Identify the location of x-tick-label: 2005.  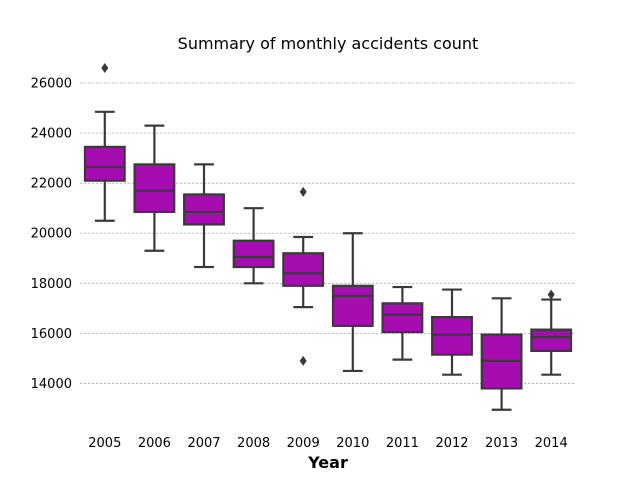
(104, 443).